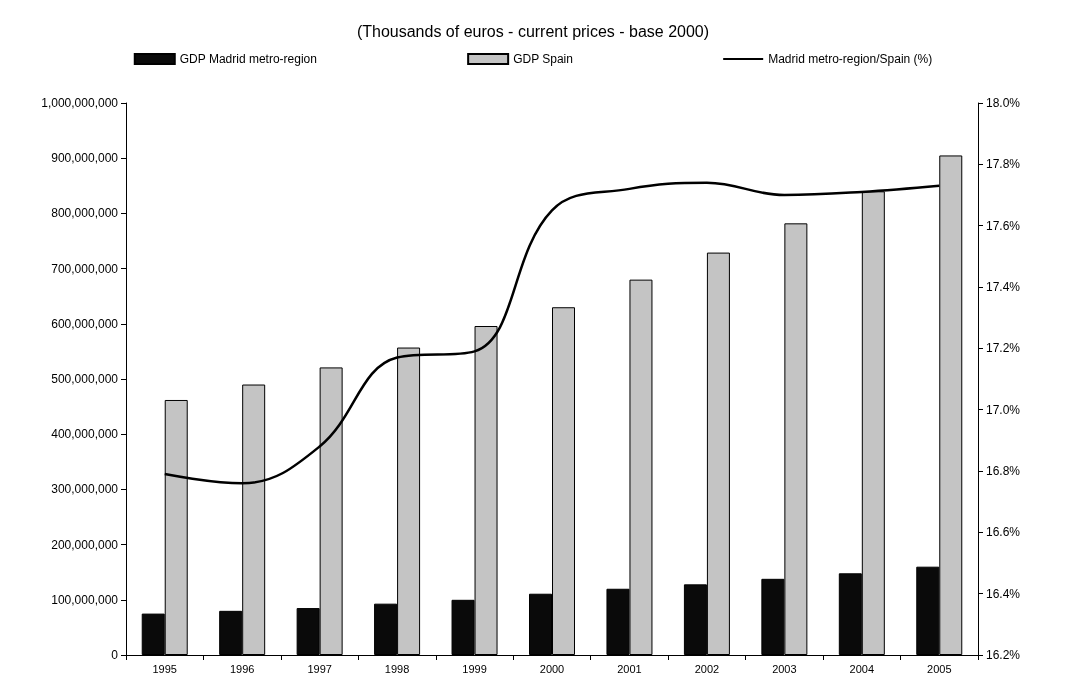  Describe the element at coordinates (115, 655) in the screenshot. I see `y-tick-label: 0` at that location.